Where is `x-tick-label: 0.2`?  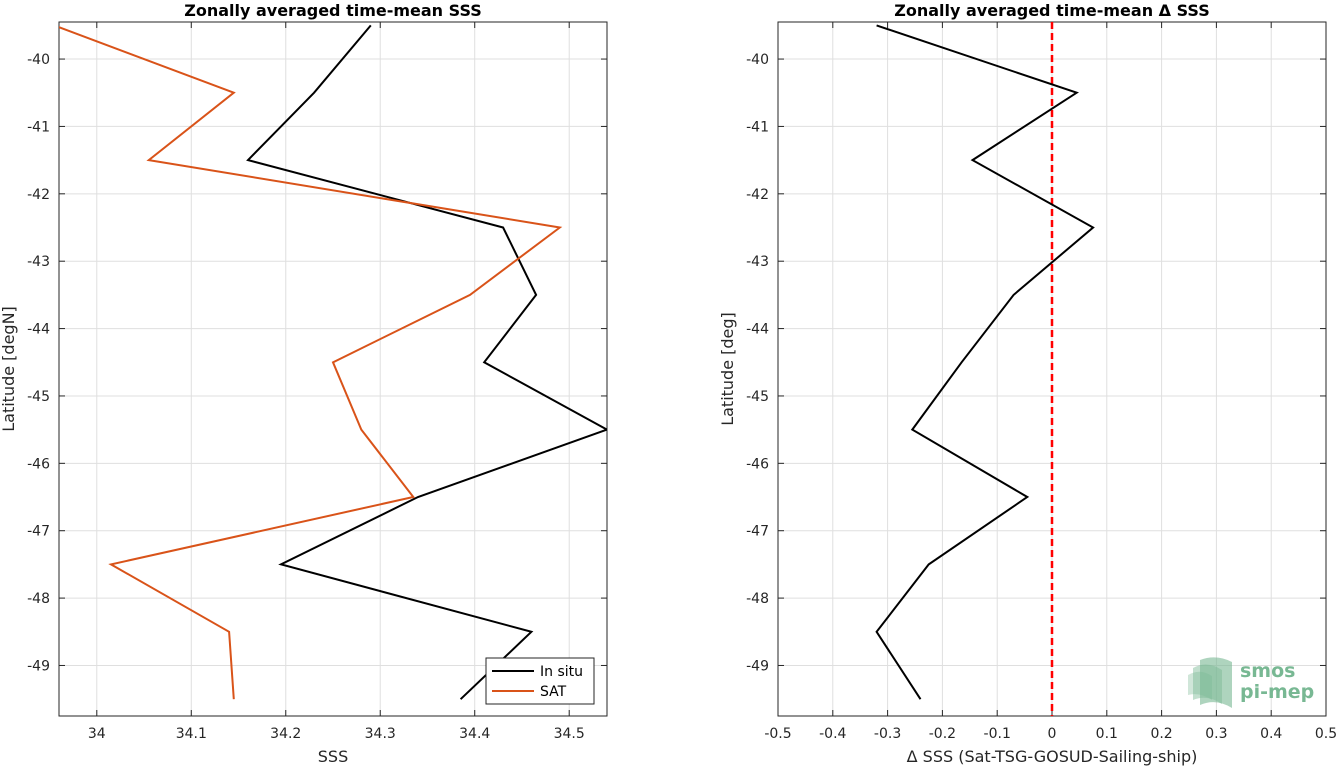 x-tick-label: 0.2 is located at coordinates (1161, 734).